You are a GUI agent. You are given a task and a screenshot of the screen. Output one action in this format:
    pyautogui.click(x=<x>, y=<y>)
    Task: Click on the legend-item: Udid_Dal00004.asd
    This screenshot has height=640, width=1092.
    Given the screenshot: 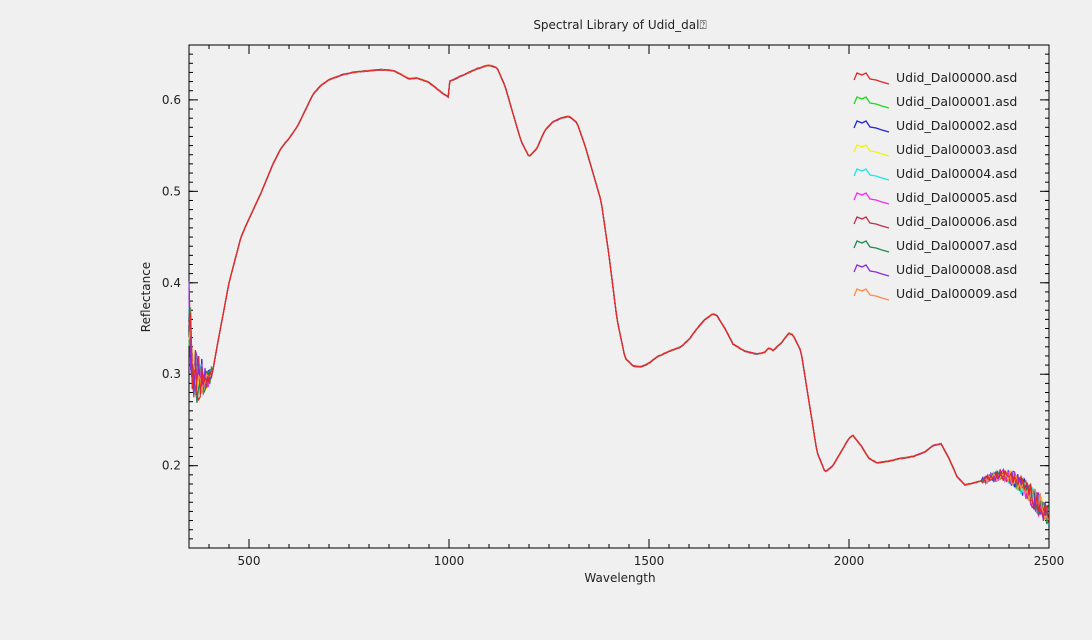 What is the action you would take?
    pyautogui.click(x=935, y=173)
    